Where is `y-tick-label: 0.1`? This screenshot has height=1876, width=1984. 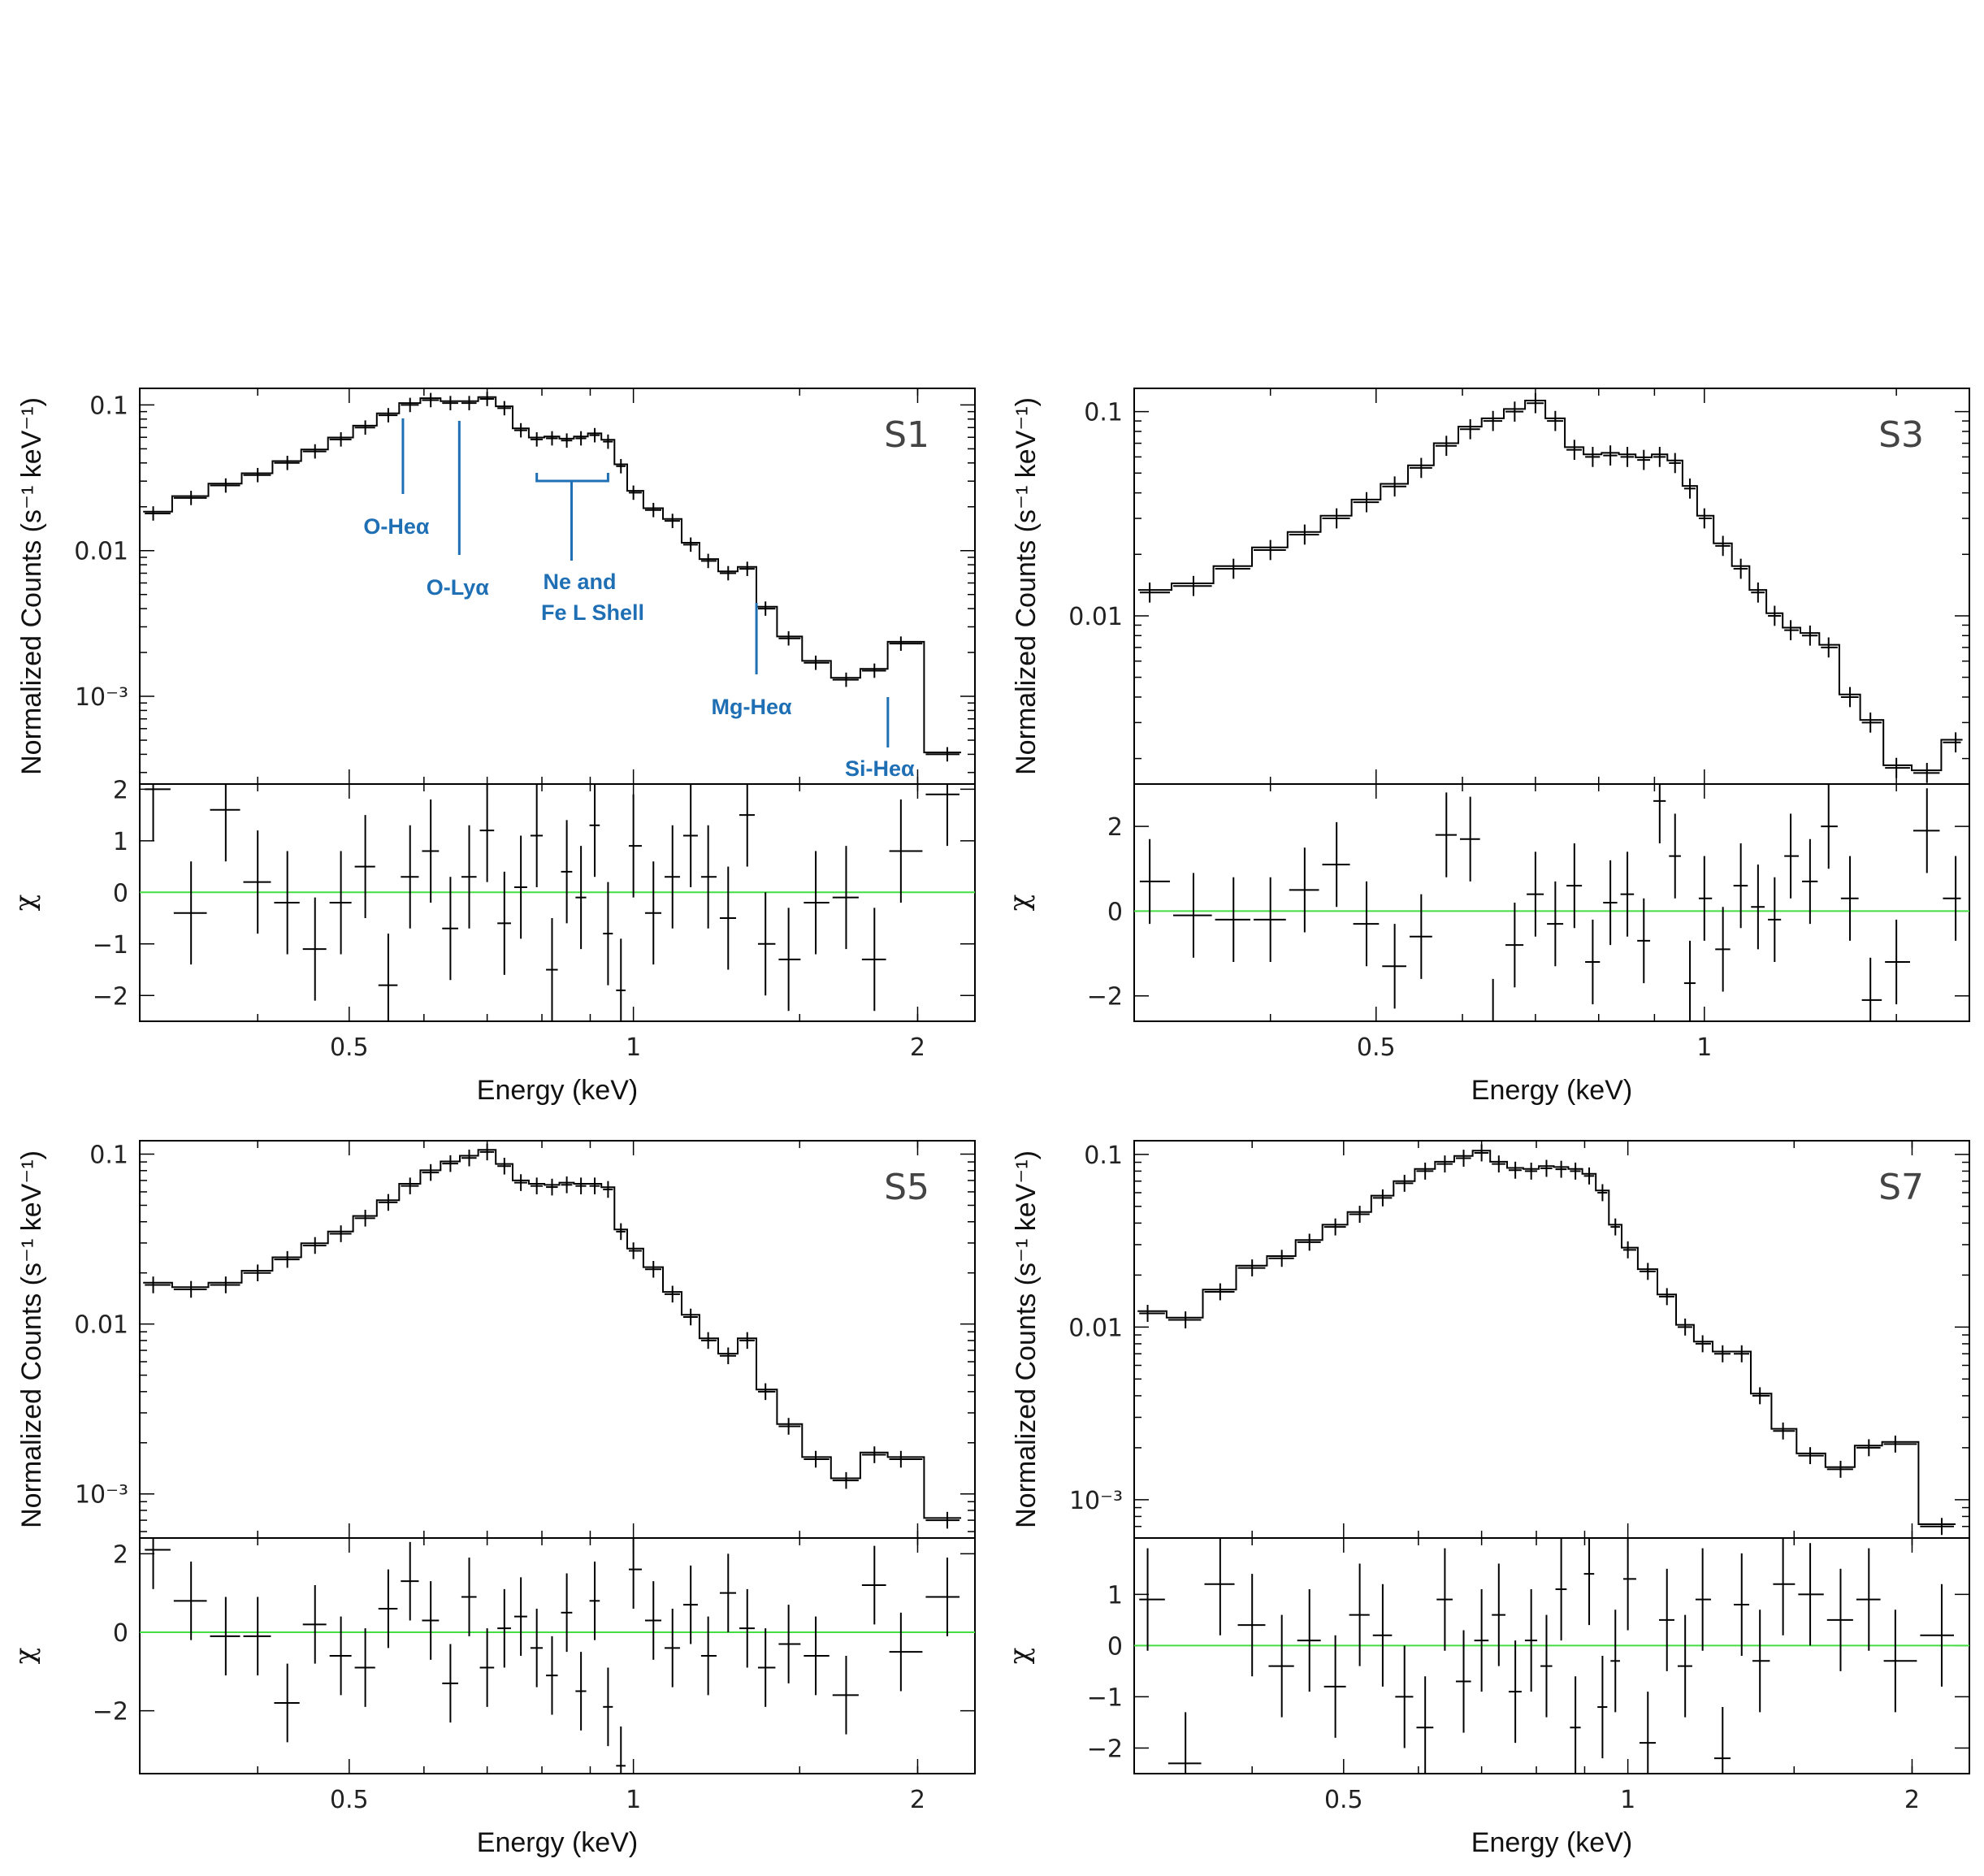
y-tick-label: 0.1 is located at coordinates (1103, 413).